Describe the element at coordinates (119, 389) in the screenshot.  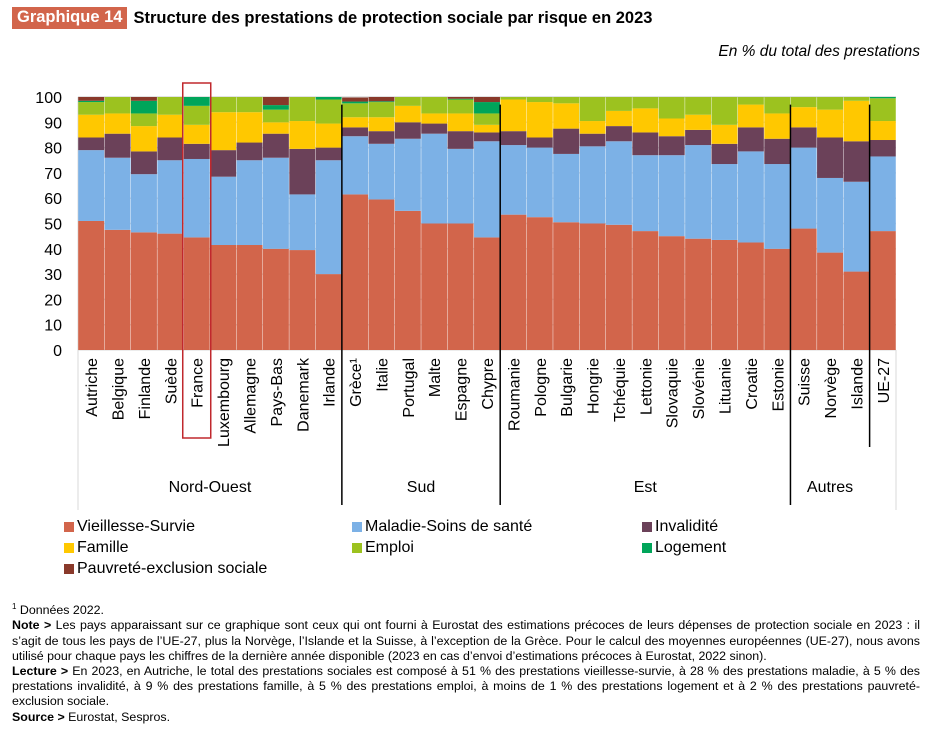
I see `x-tick-label: Belgique` at that location.